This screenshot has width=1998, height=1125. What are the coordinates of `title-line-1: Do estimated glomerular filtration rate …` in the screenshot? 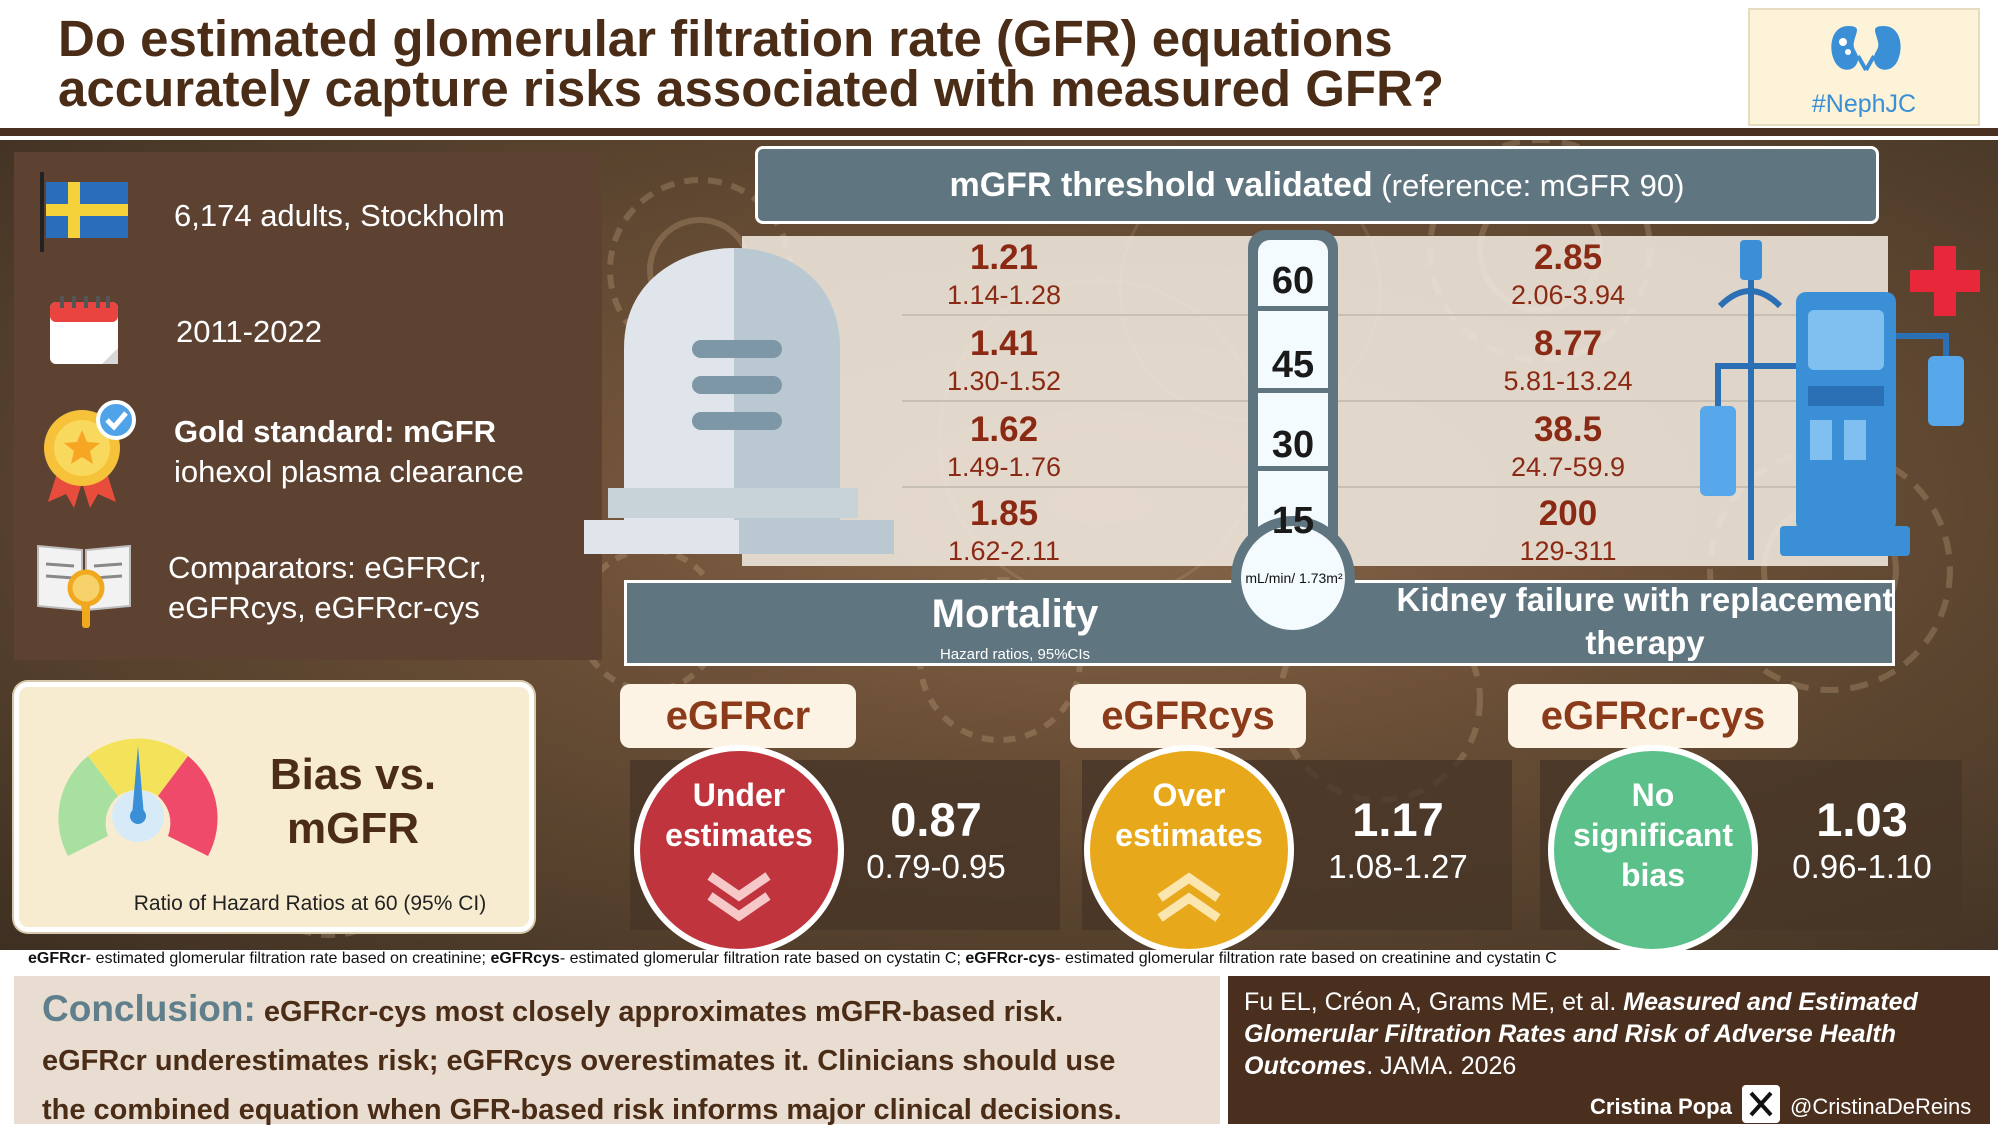 It's located at (725, 38).